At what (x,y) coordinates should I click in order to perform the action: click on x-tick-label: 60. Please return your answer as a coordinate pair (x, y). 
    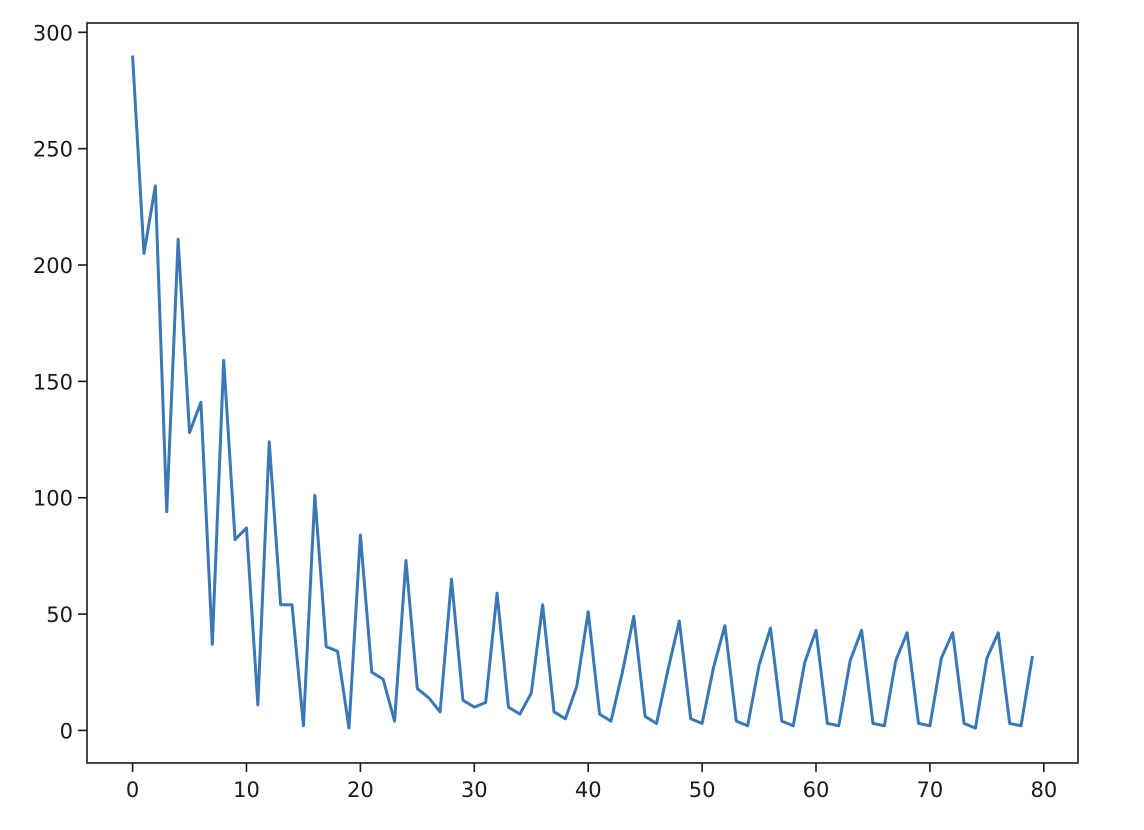
    Looking at the image, I should click on (816, 790).